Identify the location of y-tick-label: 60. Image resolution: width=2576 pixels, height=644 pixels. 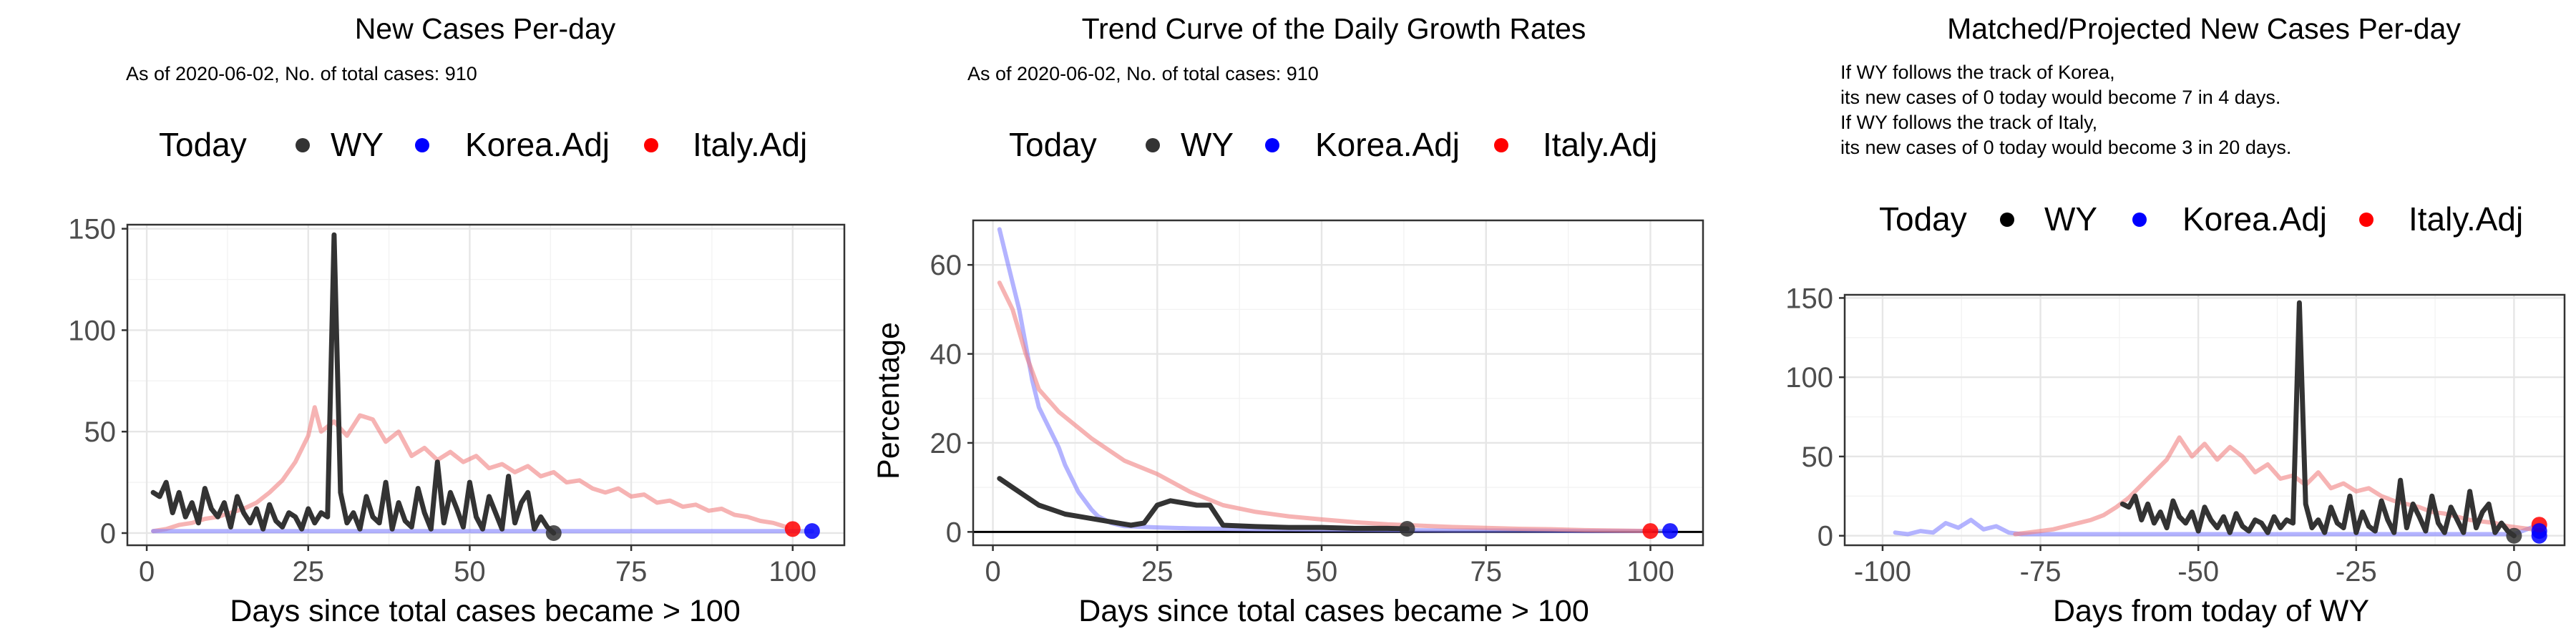
(946, 265).